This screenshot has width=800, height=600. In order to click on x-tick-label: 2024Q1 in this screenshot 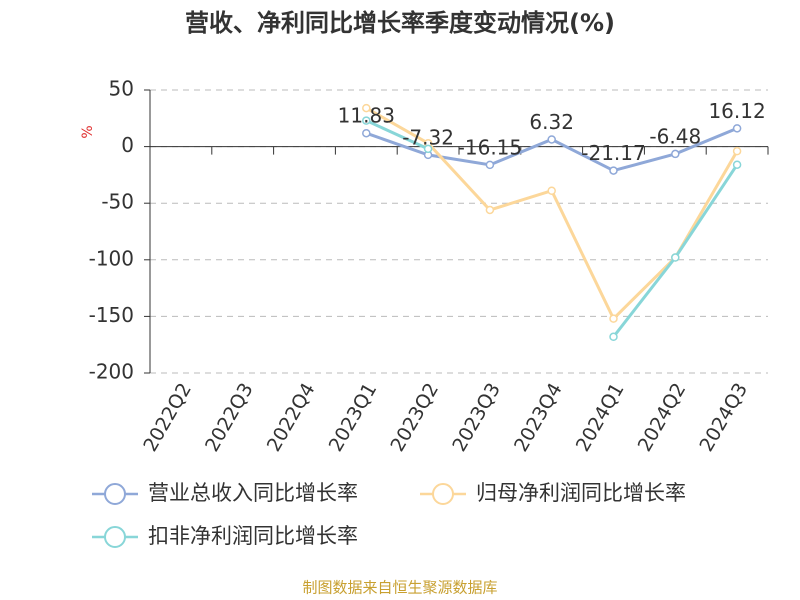, I will do `click(600, 417)`.